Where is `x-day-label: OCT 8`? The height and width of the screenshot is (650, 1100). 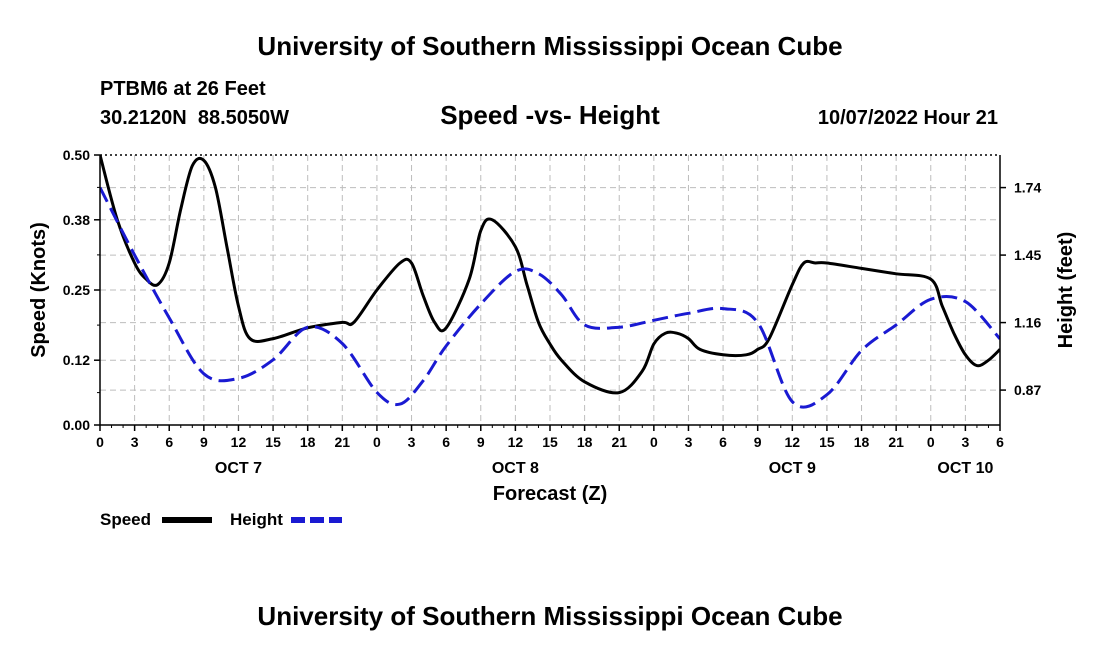 x-day-label: OCT 8 is located at coordinates (515, 468).